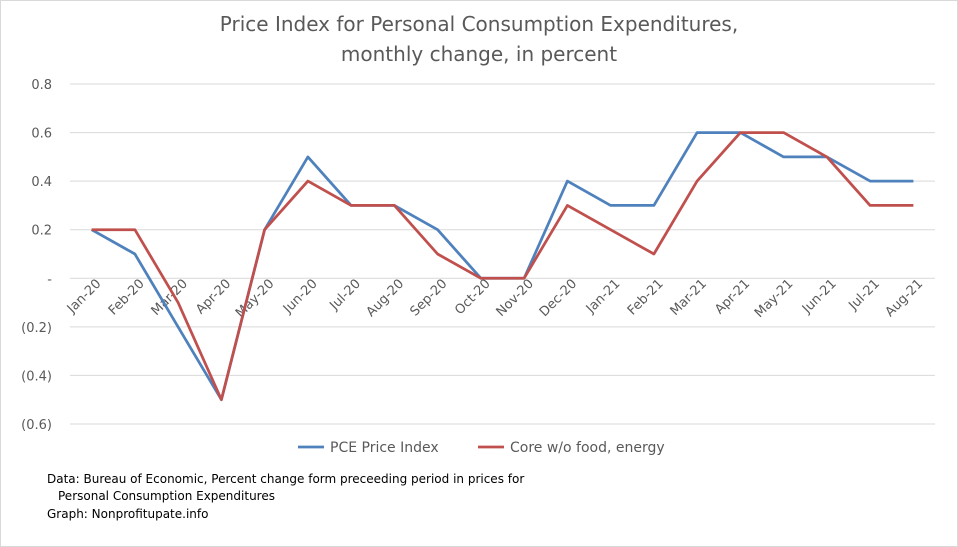 The width and height of the screenshot is (958, 547). Describe the element at coordinates (166, 496) in the screenshot. I see `footnote-source-line2: Personal Consumption Expenditures` at that location.